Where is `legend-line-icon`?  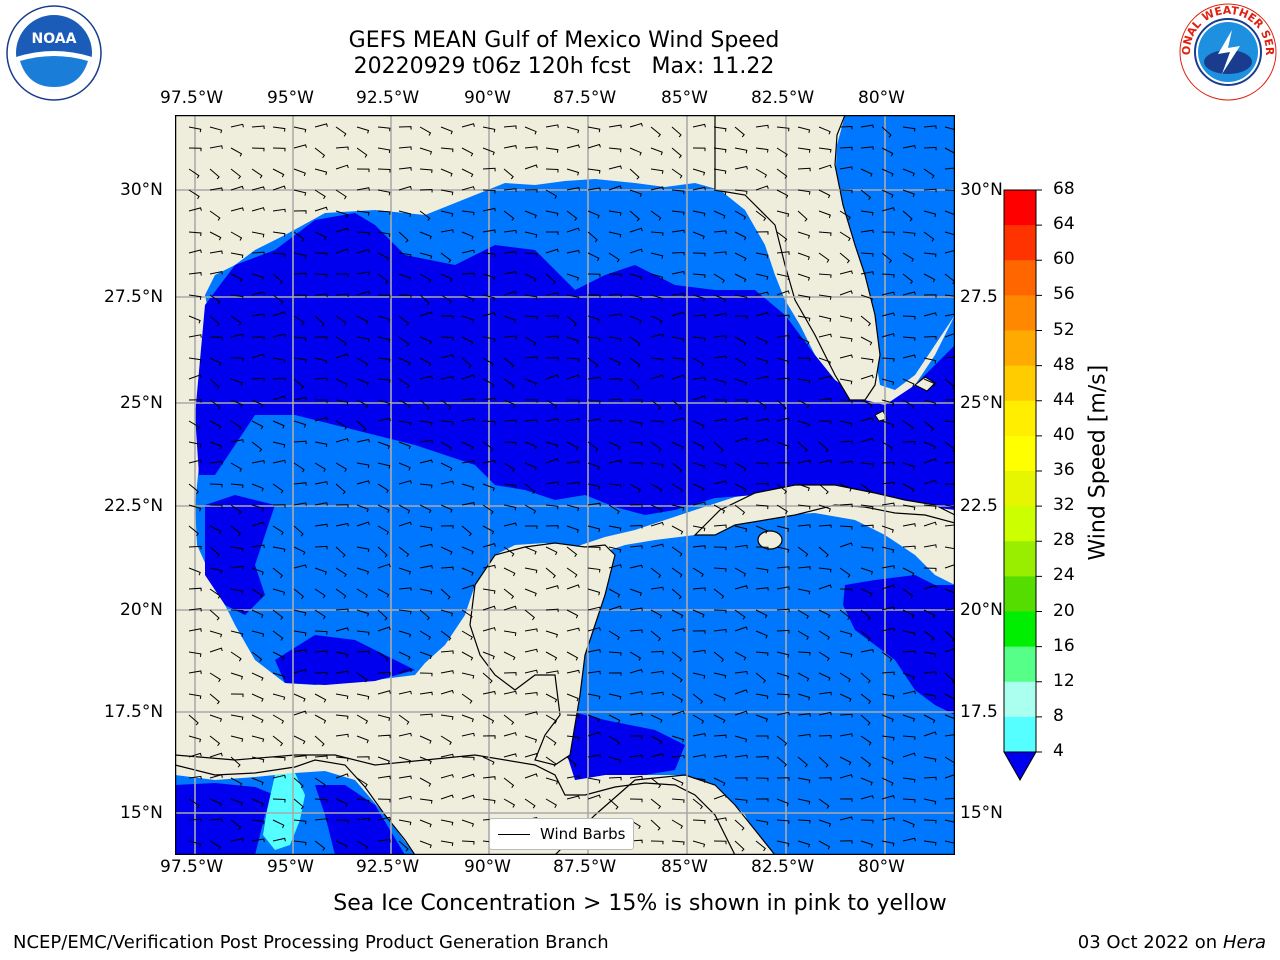 legend-line-icon is located at coordinates (514, 834).